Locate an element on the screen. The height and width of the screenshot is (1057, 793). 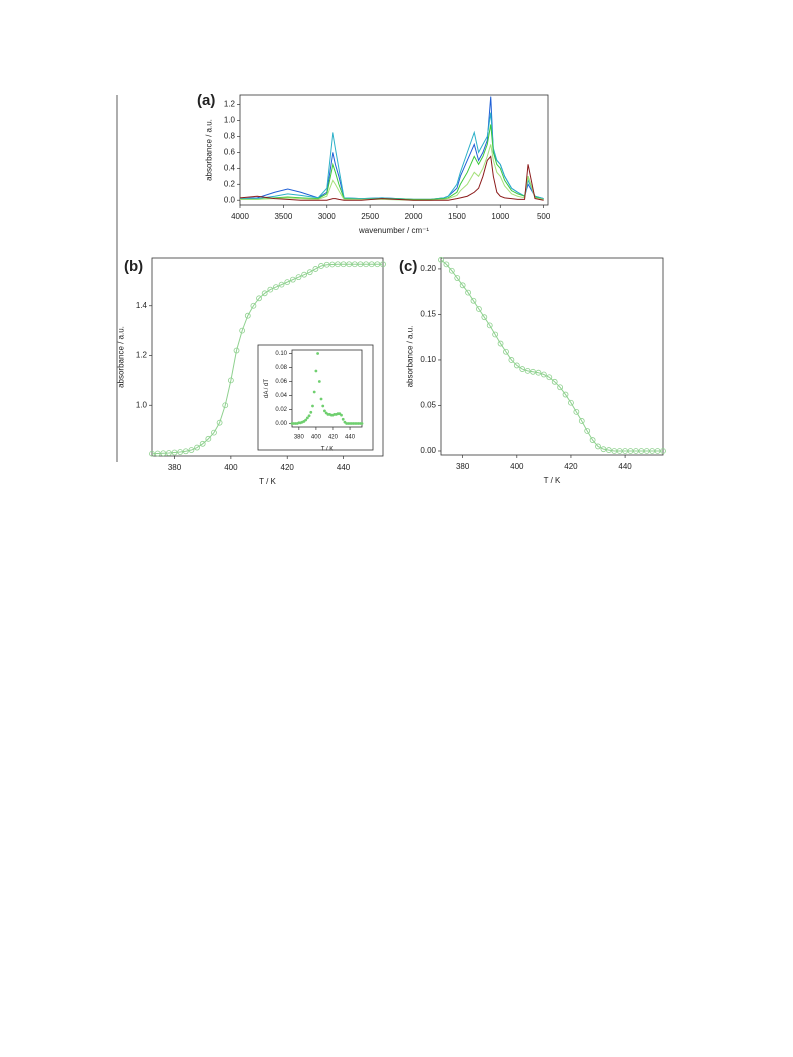
y-tick-label: 0.8 is located at coordinates (230, 136).